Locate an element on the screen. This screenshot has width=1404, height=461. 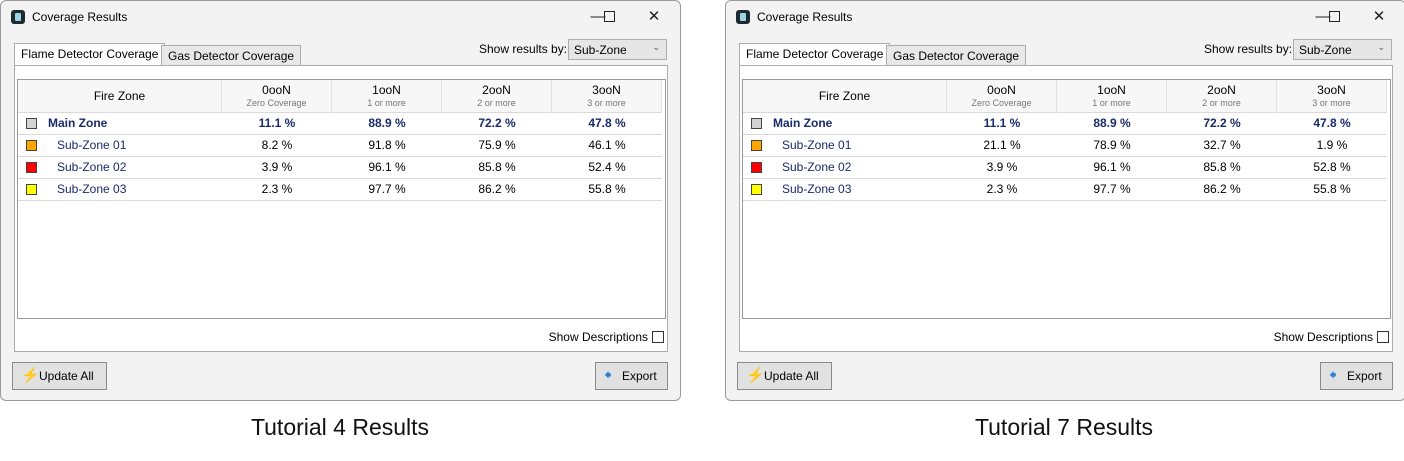
coverage-value: 2.3 % is located at coordinates (277, 189).